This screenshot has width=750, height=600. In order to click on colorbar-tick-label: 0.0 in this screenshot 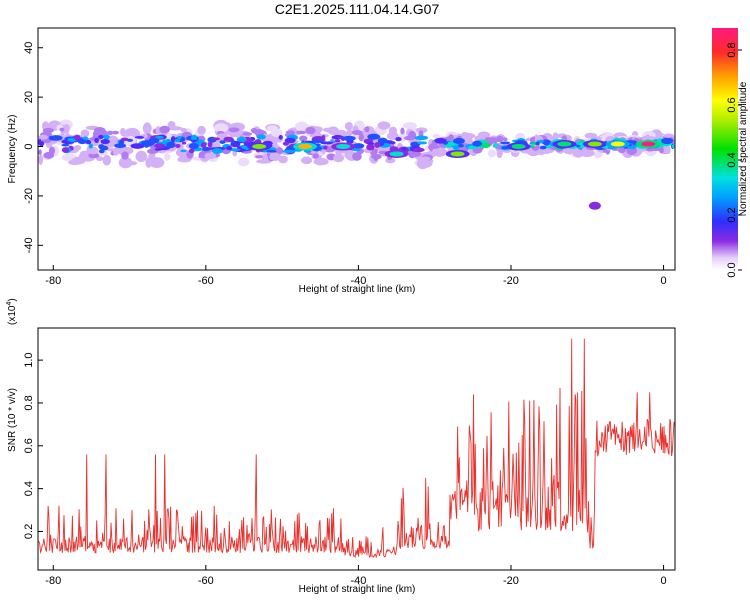, I will do `click(732, 269)`.